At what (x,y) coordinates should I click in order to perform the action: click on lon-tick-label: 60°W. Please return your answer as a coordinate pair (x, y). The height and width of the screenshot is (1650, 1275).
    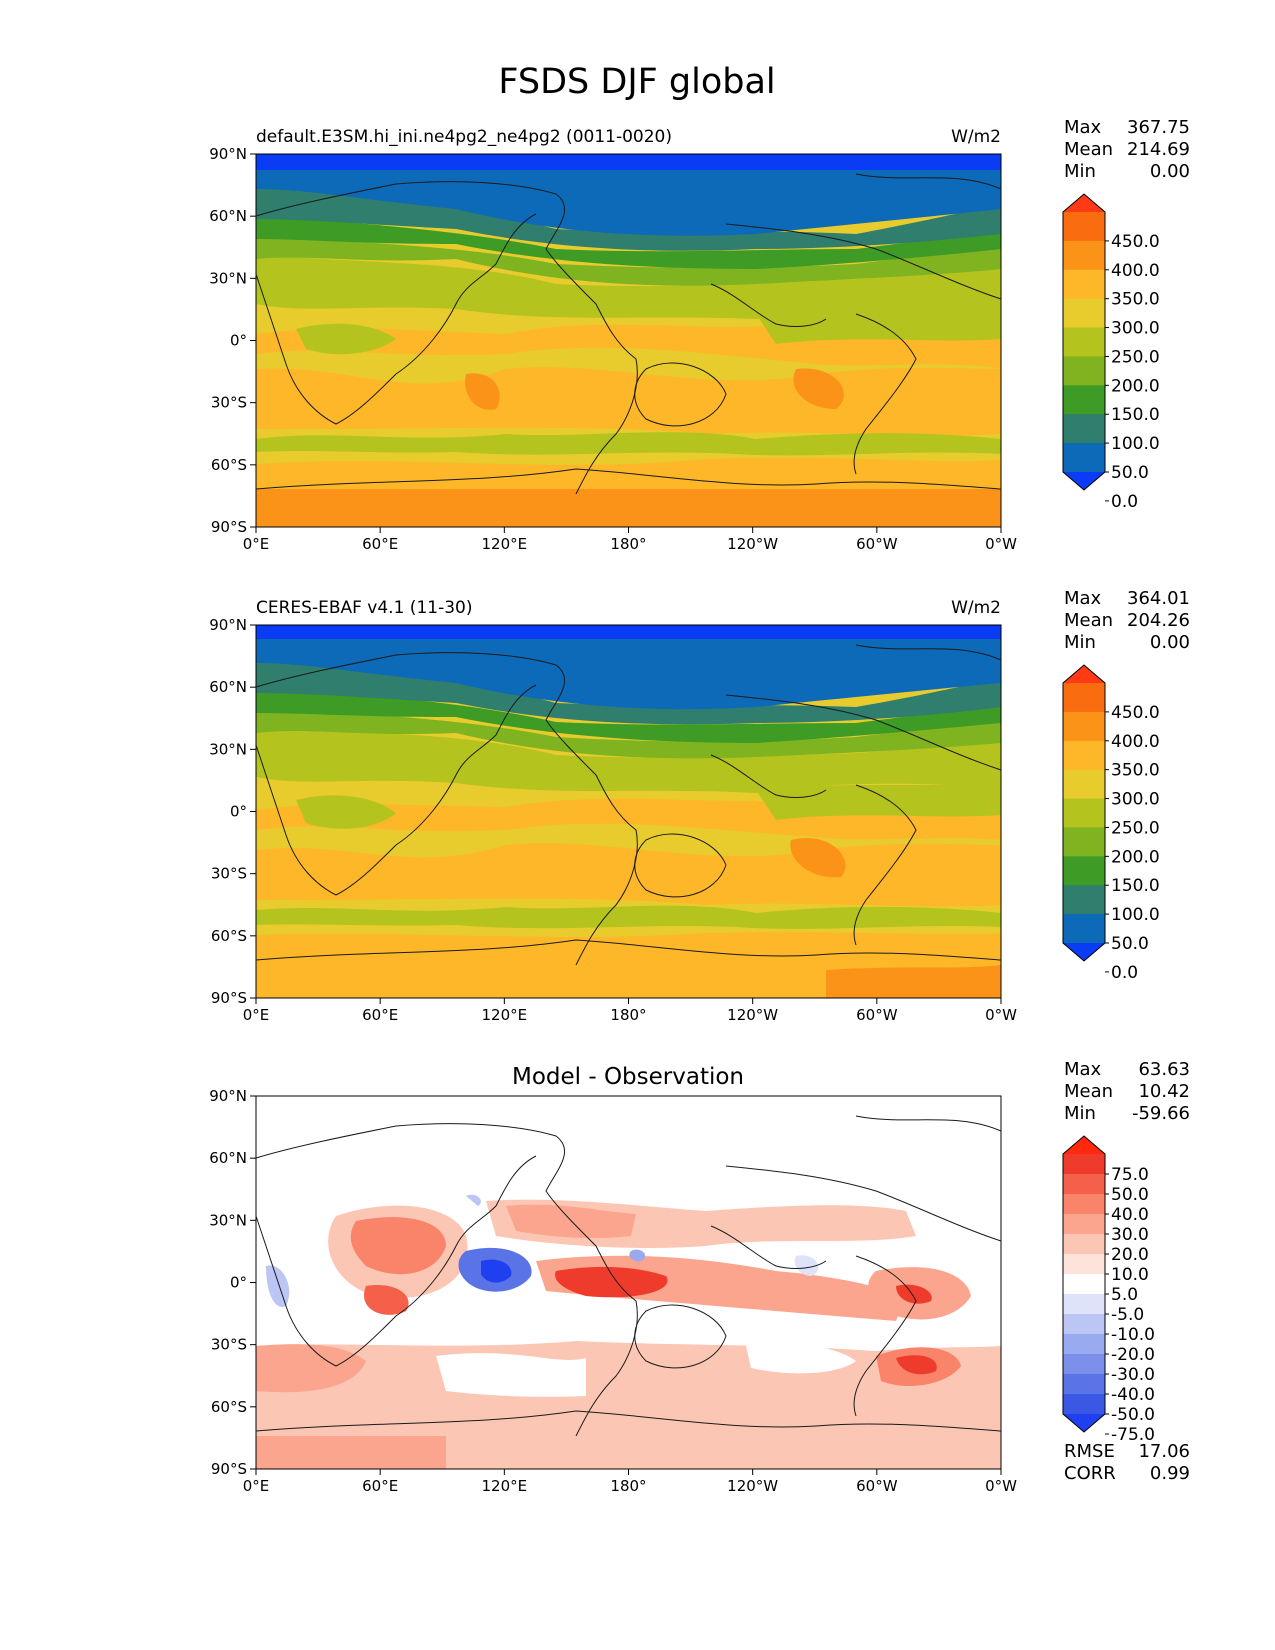
    Looking at the image, I should click on (877, 1486).